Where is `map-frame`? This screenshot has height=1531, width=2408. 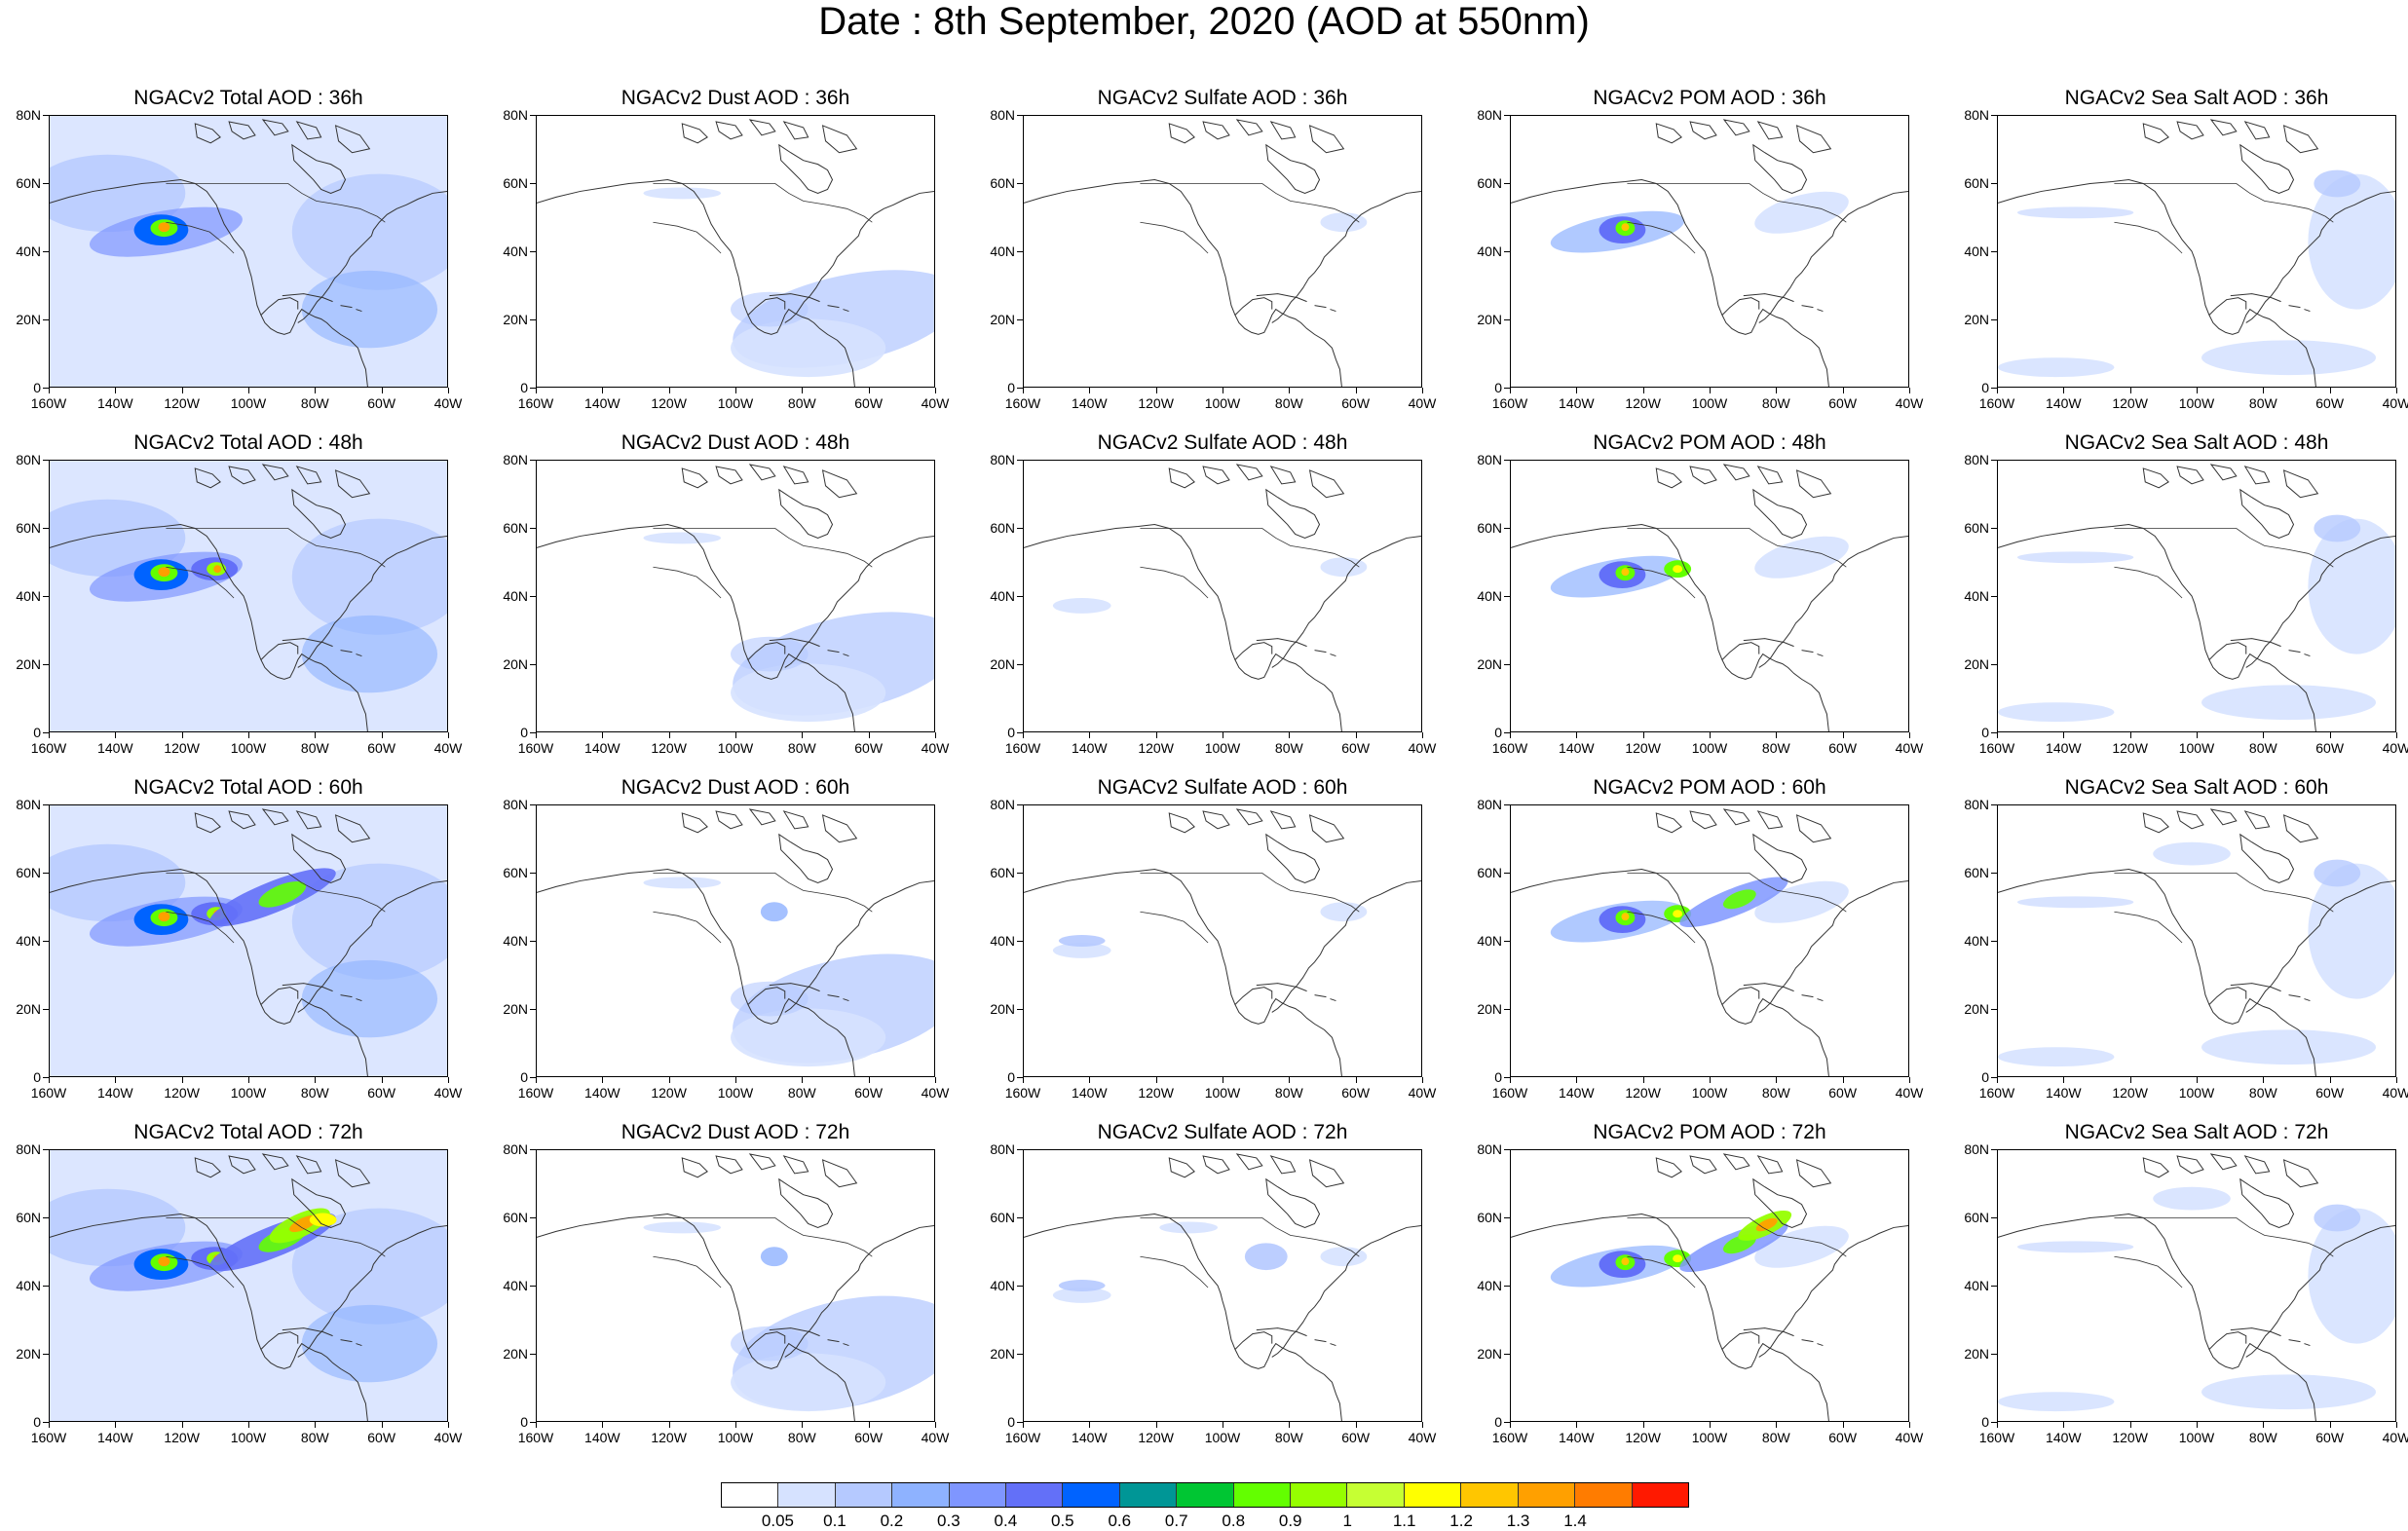
map-frame is located at coordinates (735, 1285).